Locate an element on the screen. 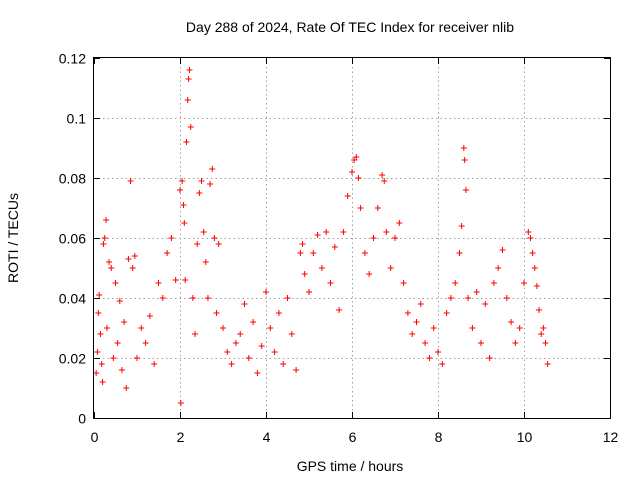 The image size is (640, 480). x-tick-label: 10 is located at coordinates (525, 437).